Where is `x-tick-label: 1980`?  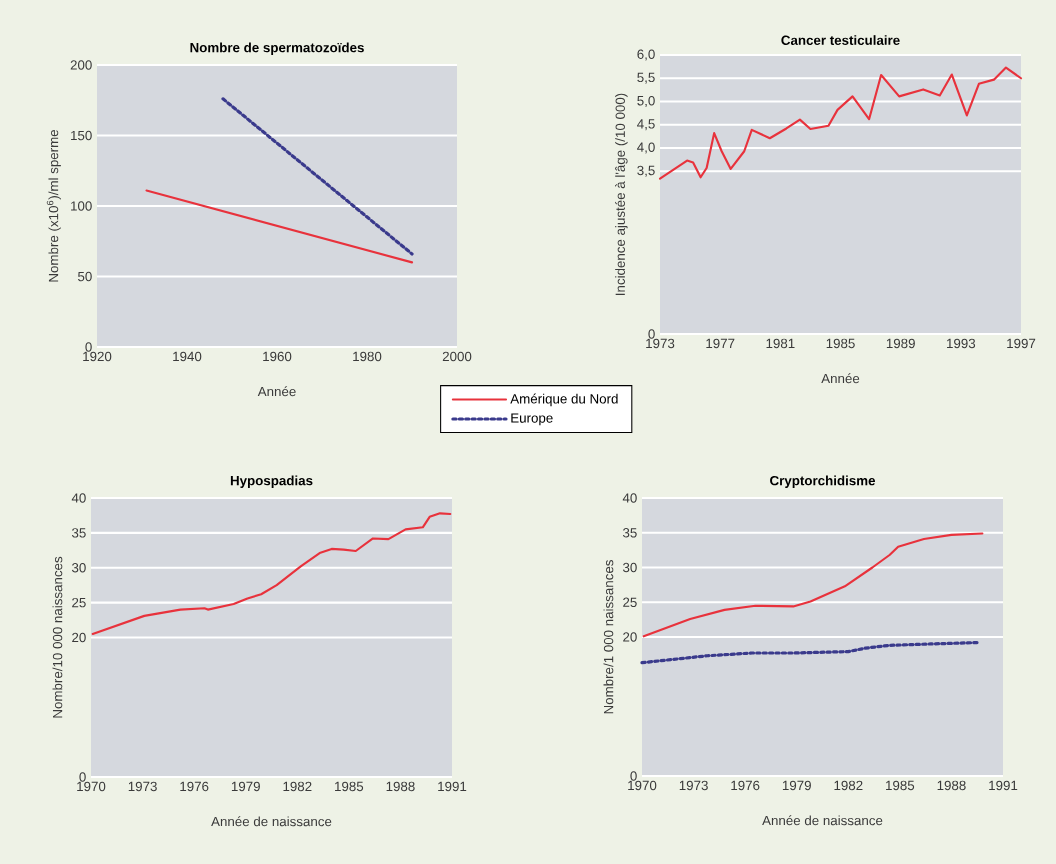
x-tick-label: 1980 is located at coordinates (367, 356).